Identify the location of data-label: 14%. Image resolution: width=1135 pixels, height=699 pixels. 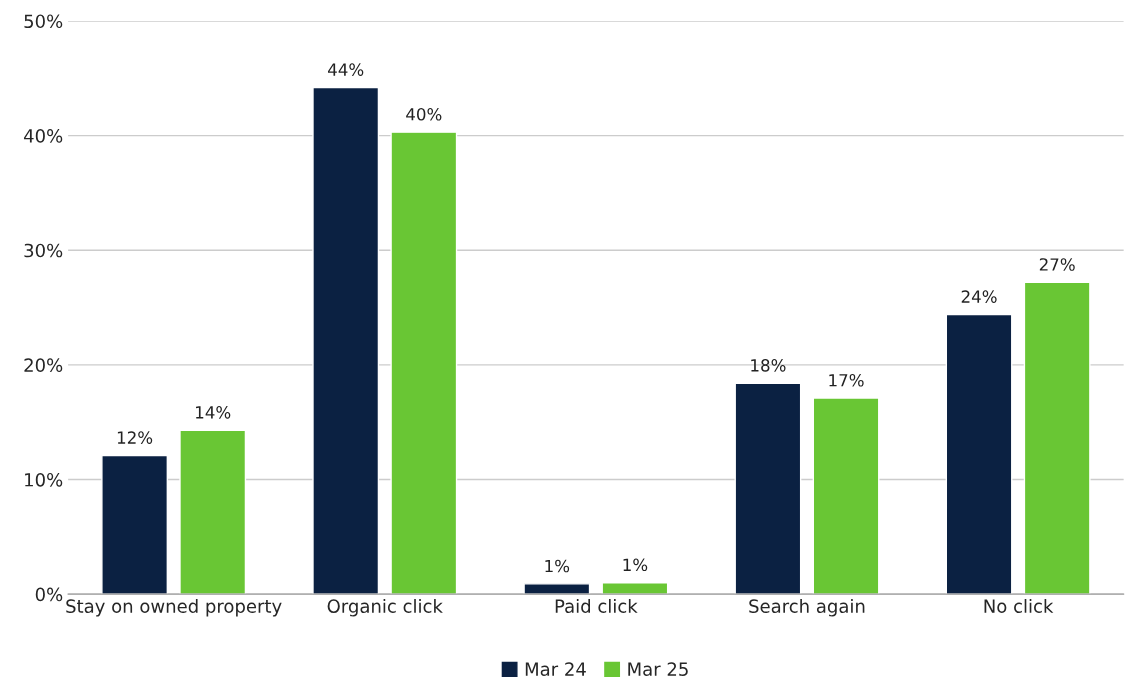
(213, 412).